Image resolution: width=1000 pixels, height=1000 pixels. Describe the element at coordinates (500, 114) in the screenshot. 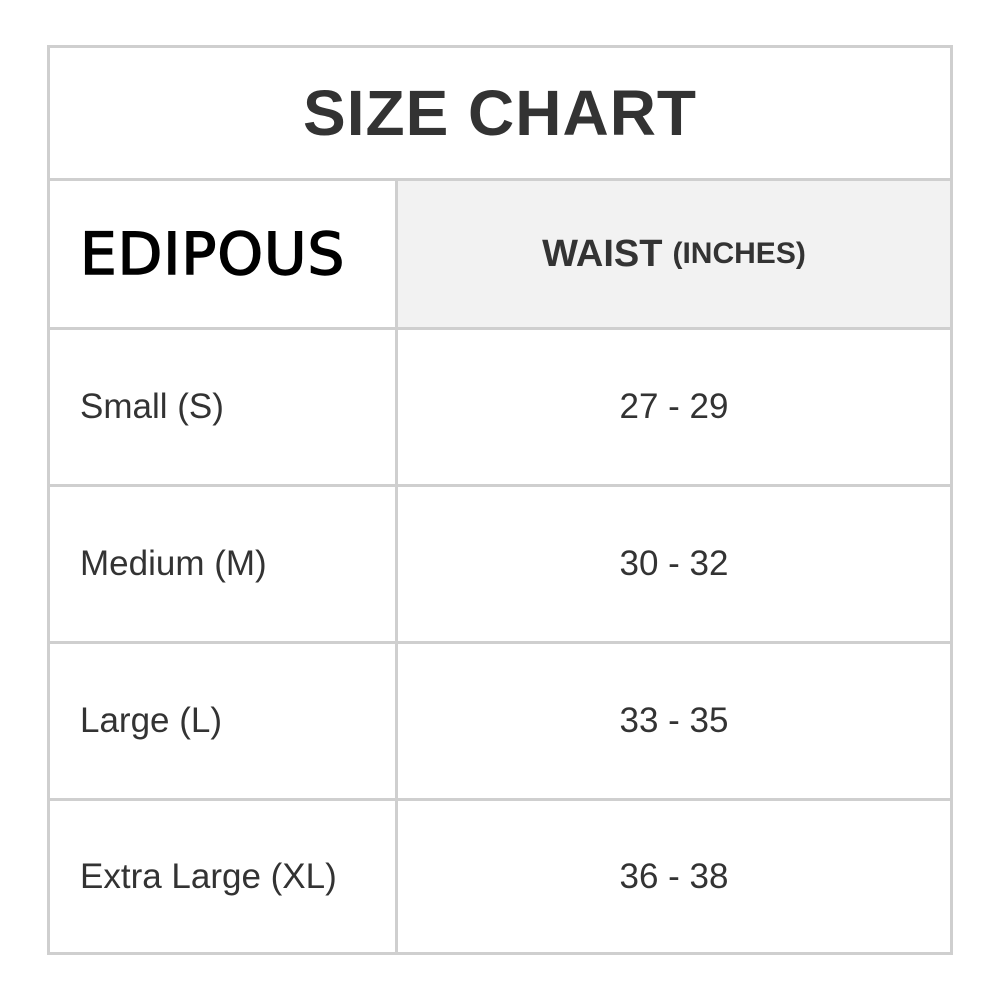

I see `page-title: SIZE CHART` at that location.